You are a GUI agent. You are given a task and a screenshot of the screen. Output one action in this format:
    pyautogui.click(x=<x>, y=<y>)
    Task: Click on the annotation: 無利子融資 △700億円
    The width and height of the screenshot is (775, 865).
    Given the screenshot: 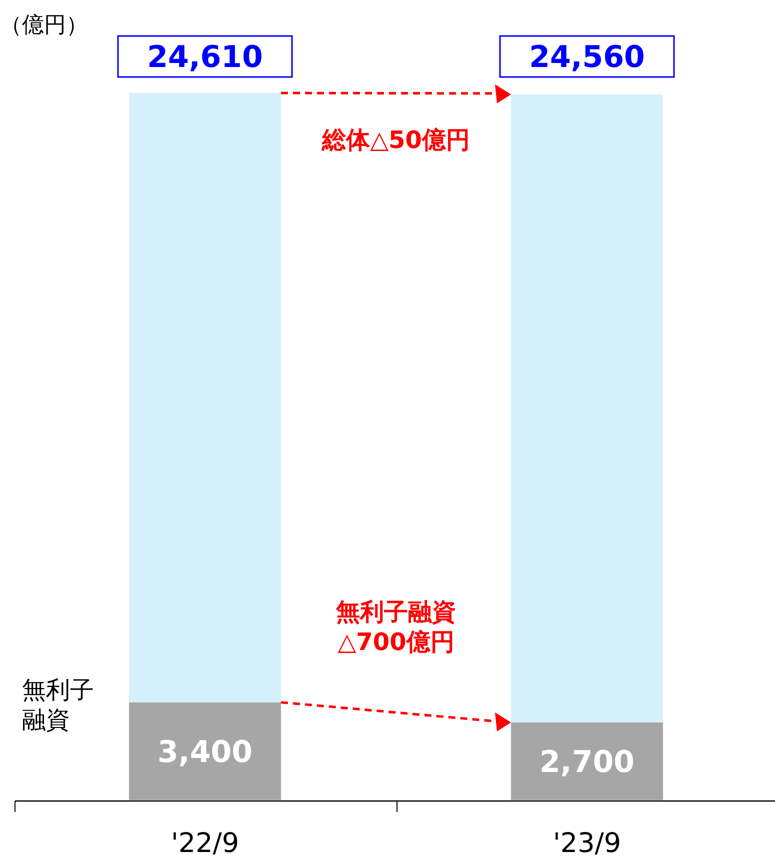 What is the action you would take?
    pyautogui.click(x=395, y=627)
    